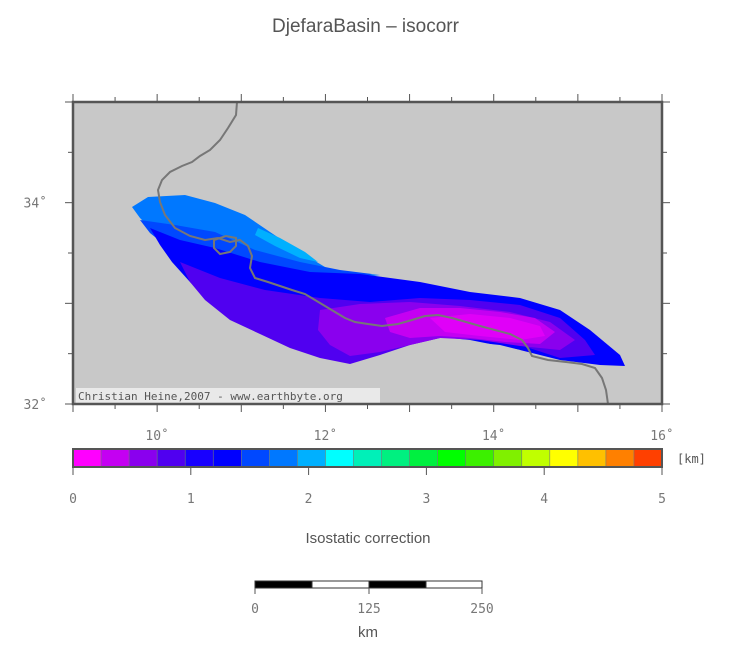  I want to click on zone-light-blue, so click(256, 238).